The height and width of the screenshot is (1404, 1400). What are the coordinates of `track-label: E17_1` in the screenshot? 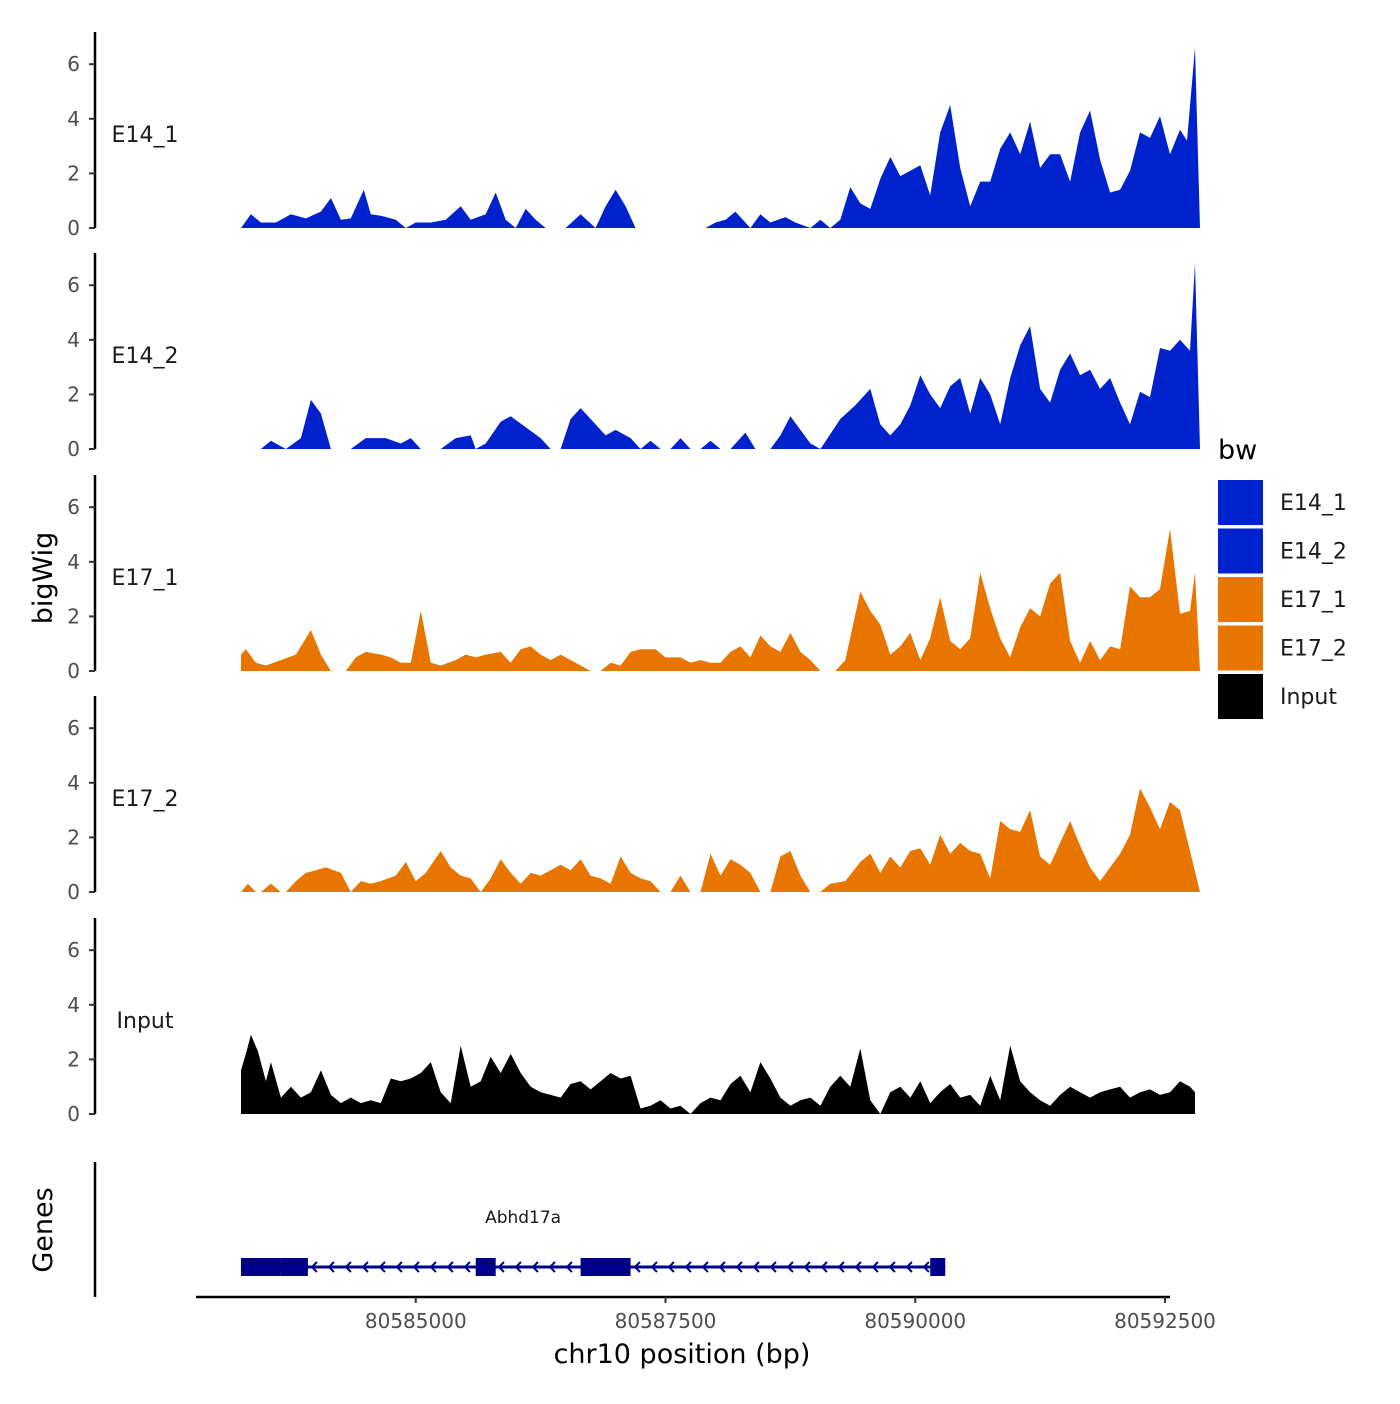 It's located at (145, 578).